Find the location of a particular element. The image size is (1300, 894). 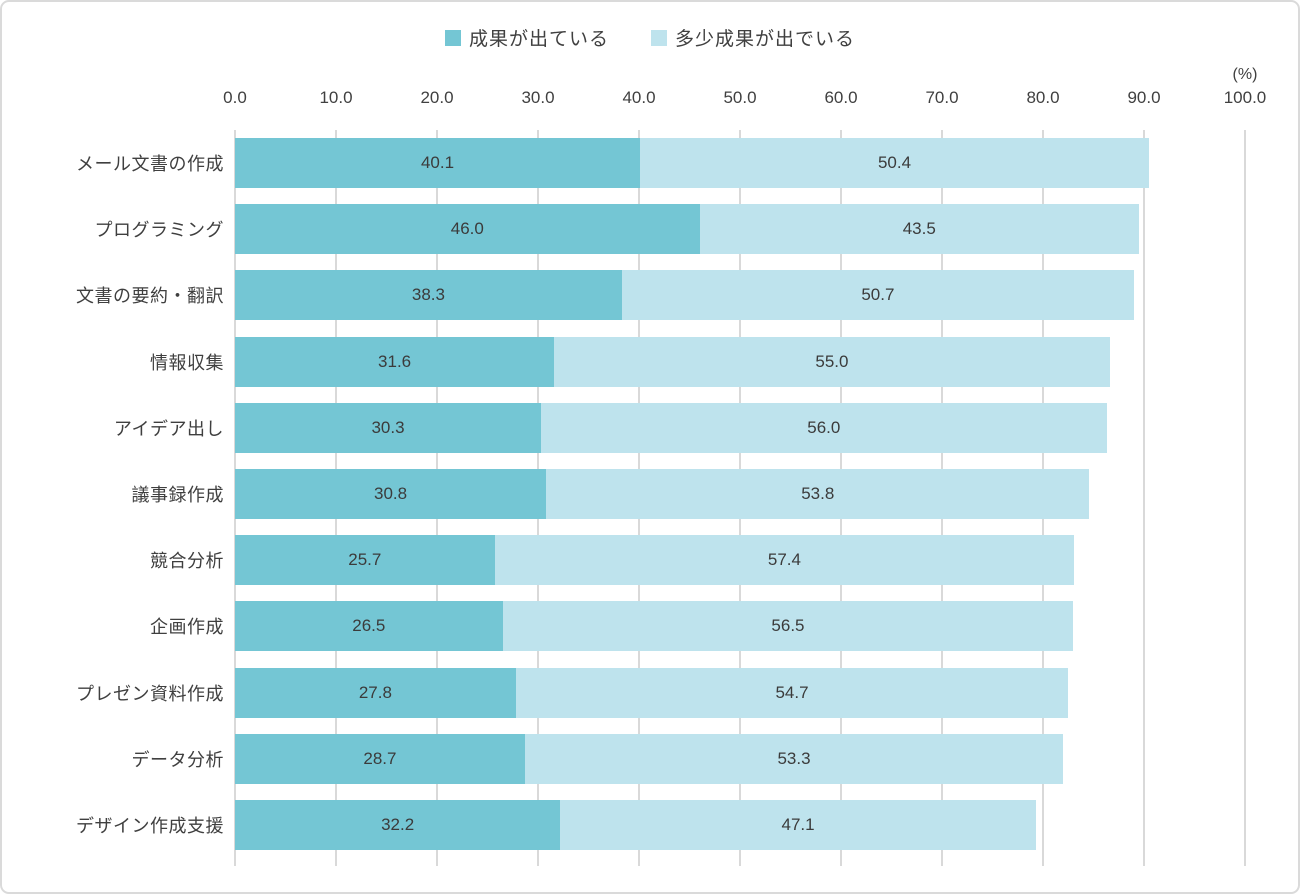

bar-row: 30.3 56.0 is located at coordinates (671, 427).